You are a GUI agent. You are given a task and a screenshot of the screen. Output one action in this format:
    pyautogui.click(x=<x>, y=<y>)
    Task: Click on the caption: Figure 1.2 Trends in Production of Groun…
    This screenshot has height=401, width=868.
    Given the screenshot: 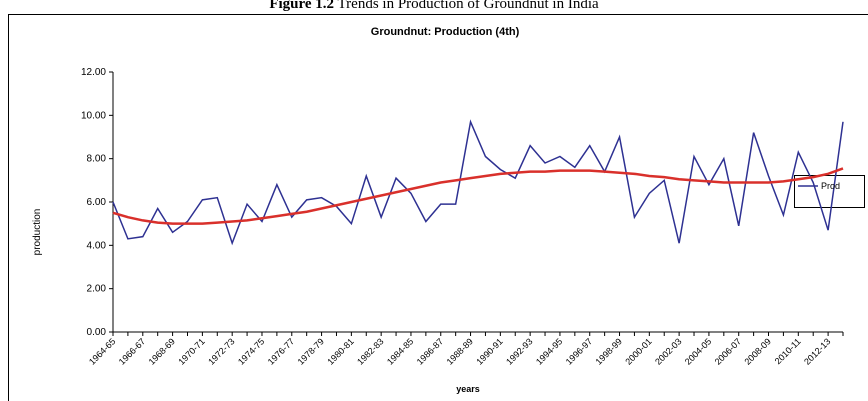 What is the action you would take?
    pyautogui.click(x=434, y=6)
    